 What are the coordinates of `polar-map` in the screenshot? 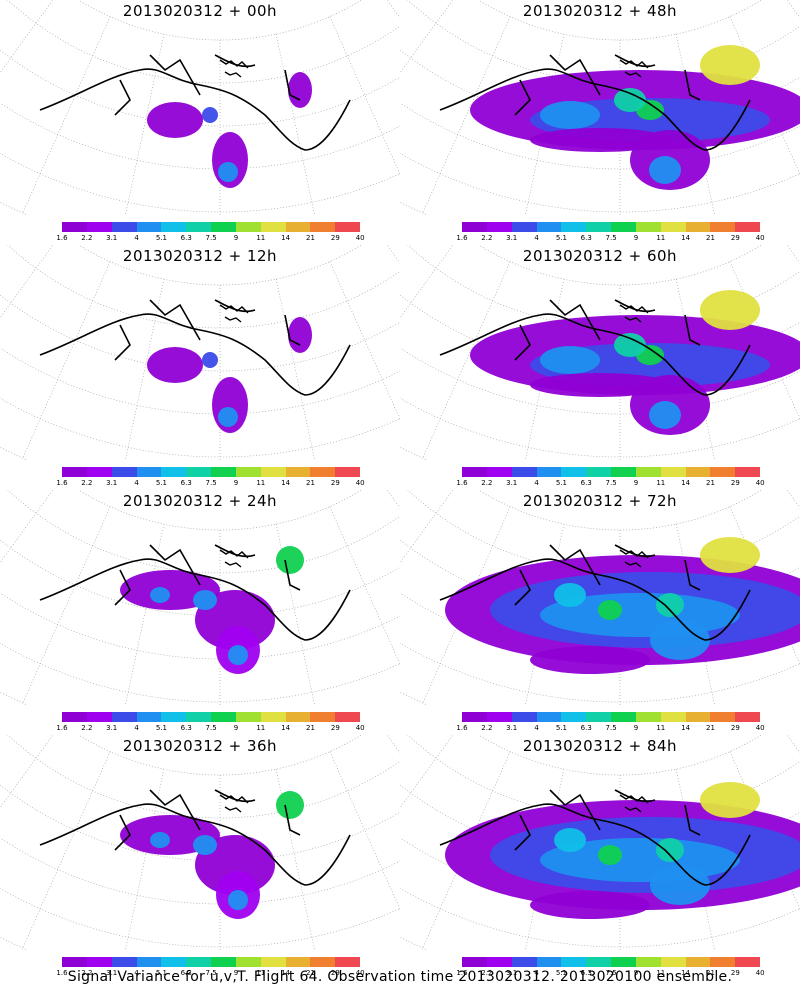 It's located at (600, 107).